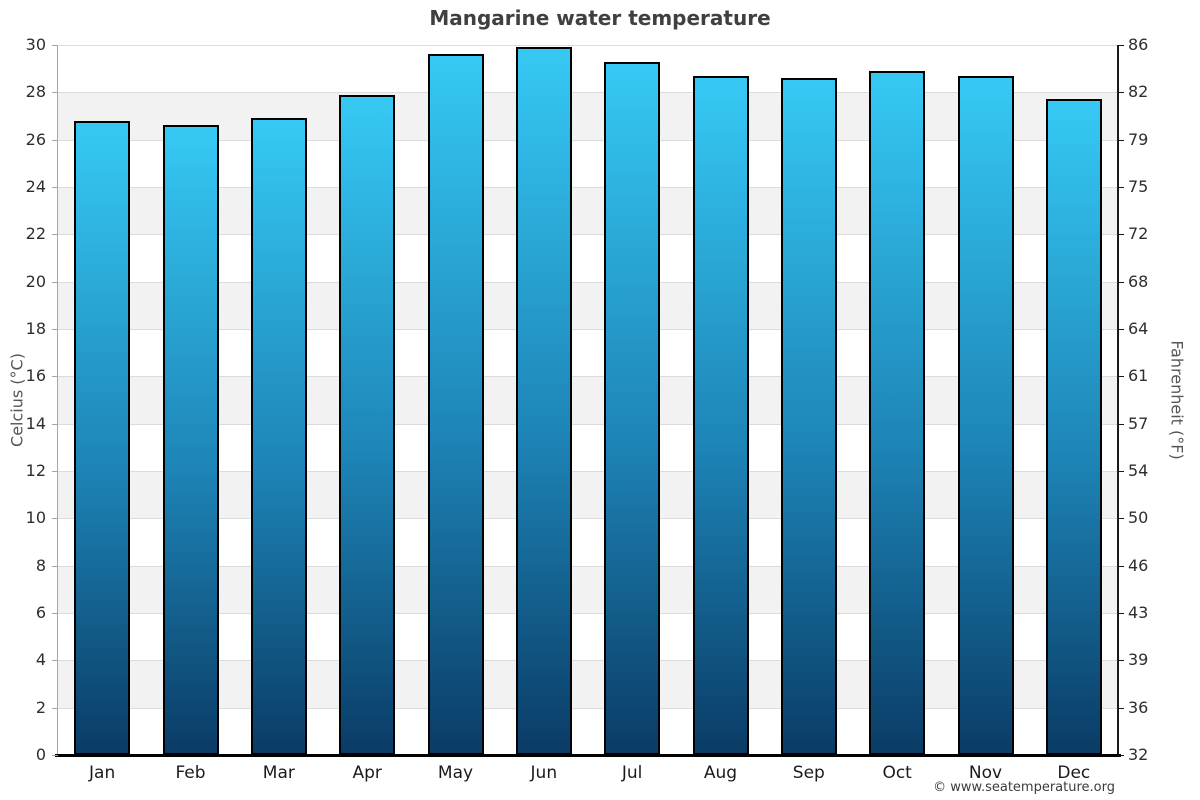 The width and height of the screenshot is (1200, 800). What do you see at coordinates (1024, 787) in the screenshot?
I see `copyright-text: © www.seatemperature.org` at bounding box center [1024, 787].